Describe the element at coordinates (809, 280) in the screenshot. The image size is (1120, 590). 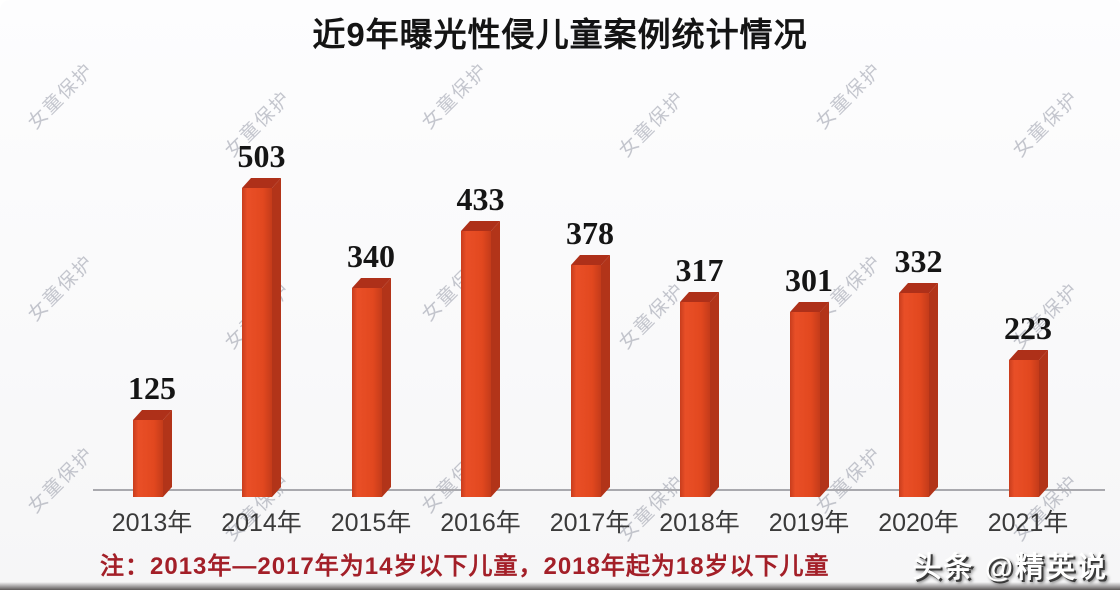
I see `bar-value-label: 301` at that location.